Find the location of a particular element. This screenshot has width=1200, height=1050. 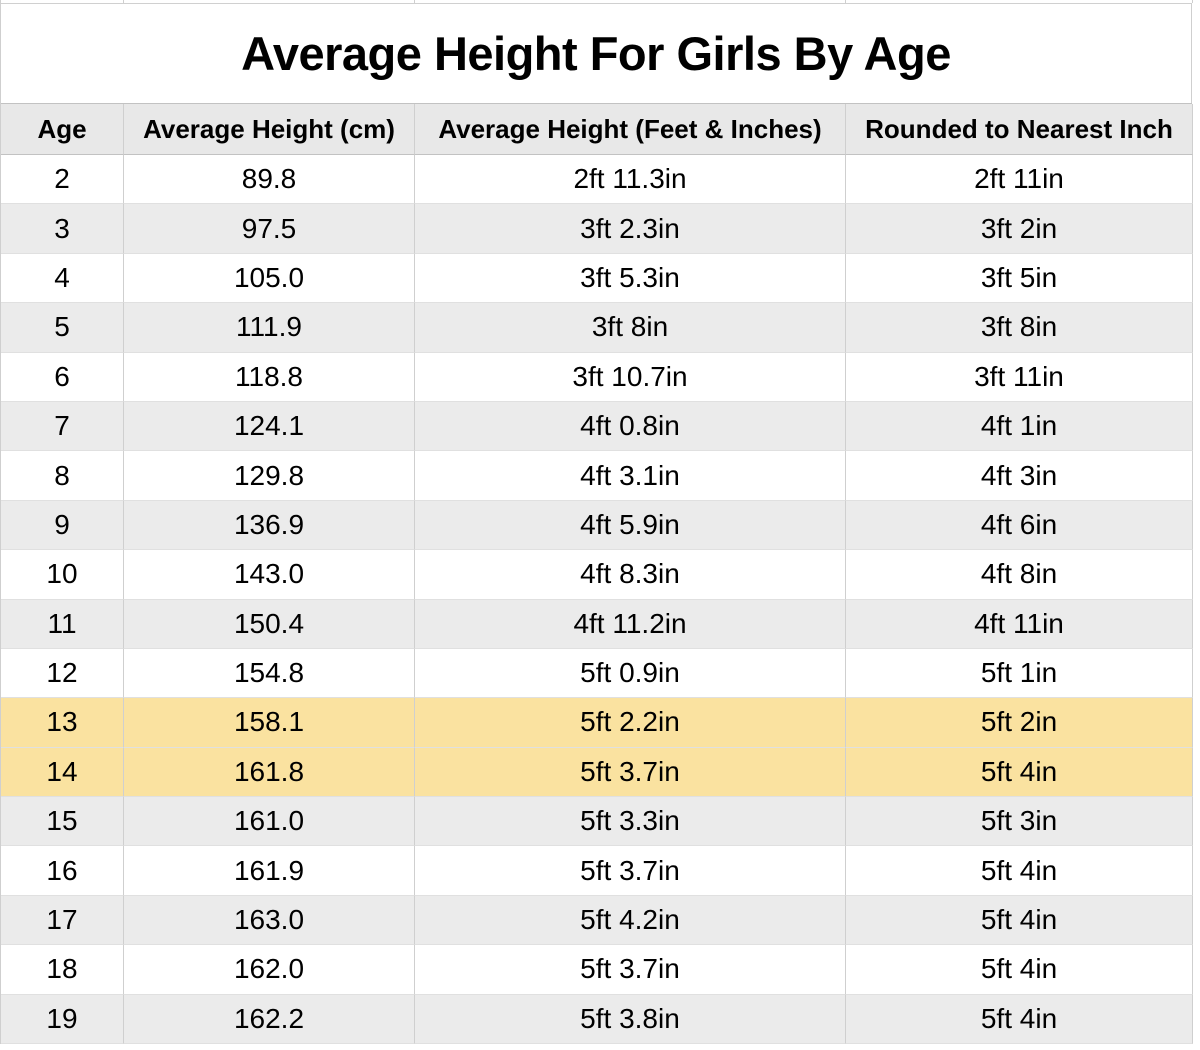

table-row: 13 158.1 5ft 2.2in 5ft 2in is located at coordinates (597, 723).